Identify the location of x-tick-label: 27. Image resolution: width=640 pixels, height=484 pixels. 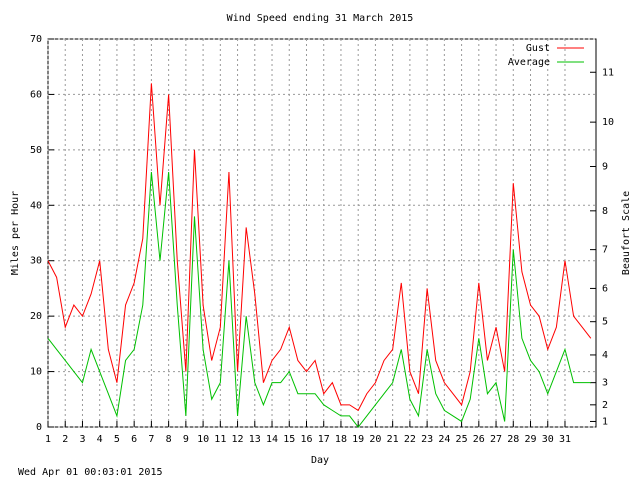
(496, 439).